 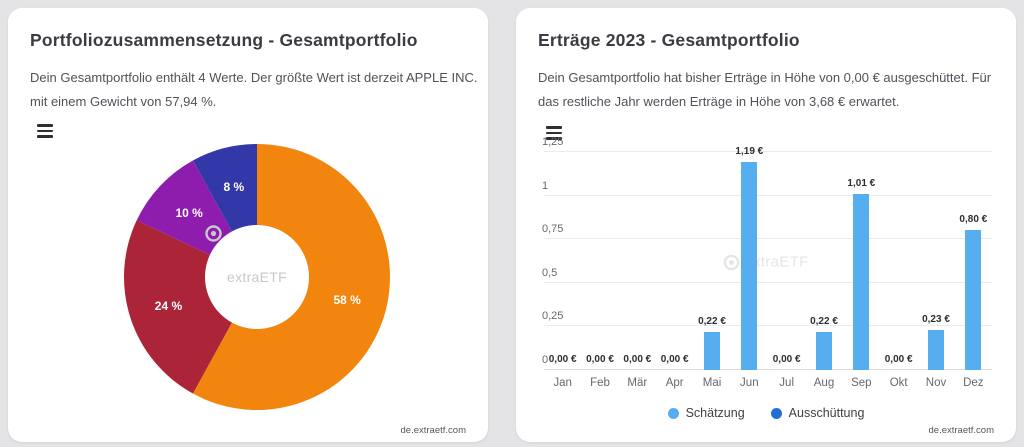 What do you see at coordinates (973, 383) in the screenshot?
I see `x-axis-label-dez: Dez` at bounding box center [973, 383].